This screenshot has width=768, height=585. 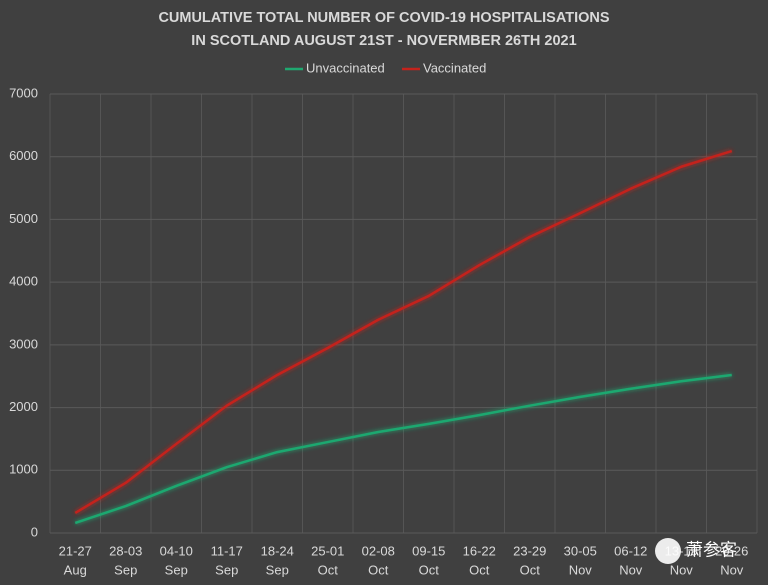 What do you see at coordinates (23, 406) in the screenshot?
I see `y-tick-label: 2000` at bounding box center [23, 406].